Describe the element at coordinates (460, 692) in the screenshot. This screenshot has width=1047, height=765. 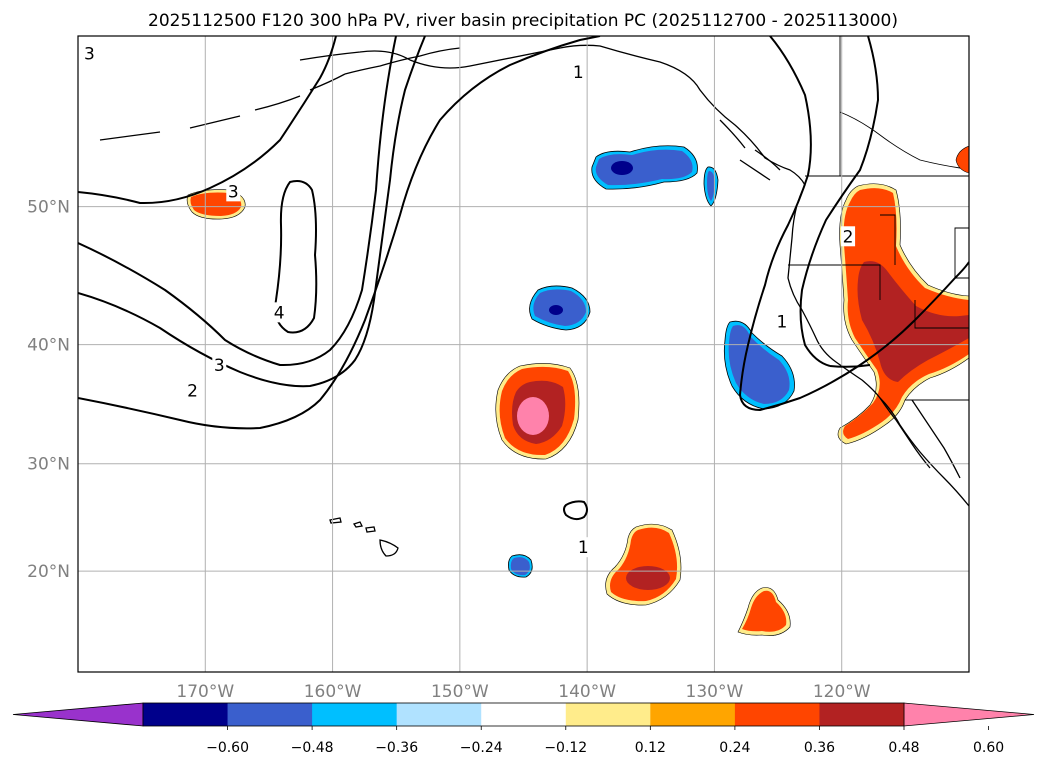
I see `longitude-label: 150°W` at that location.